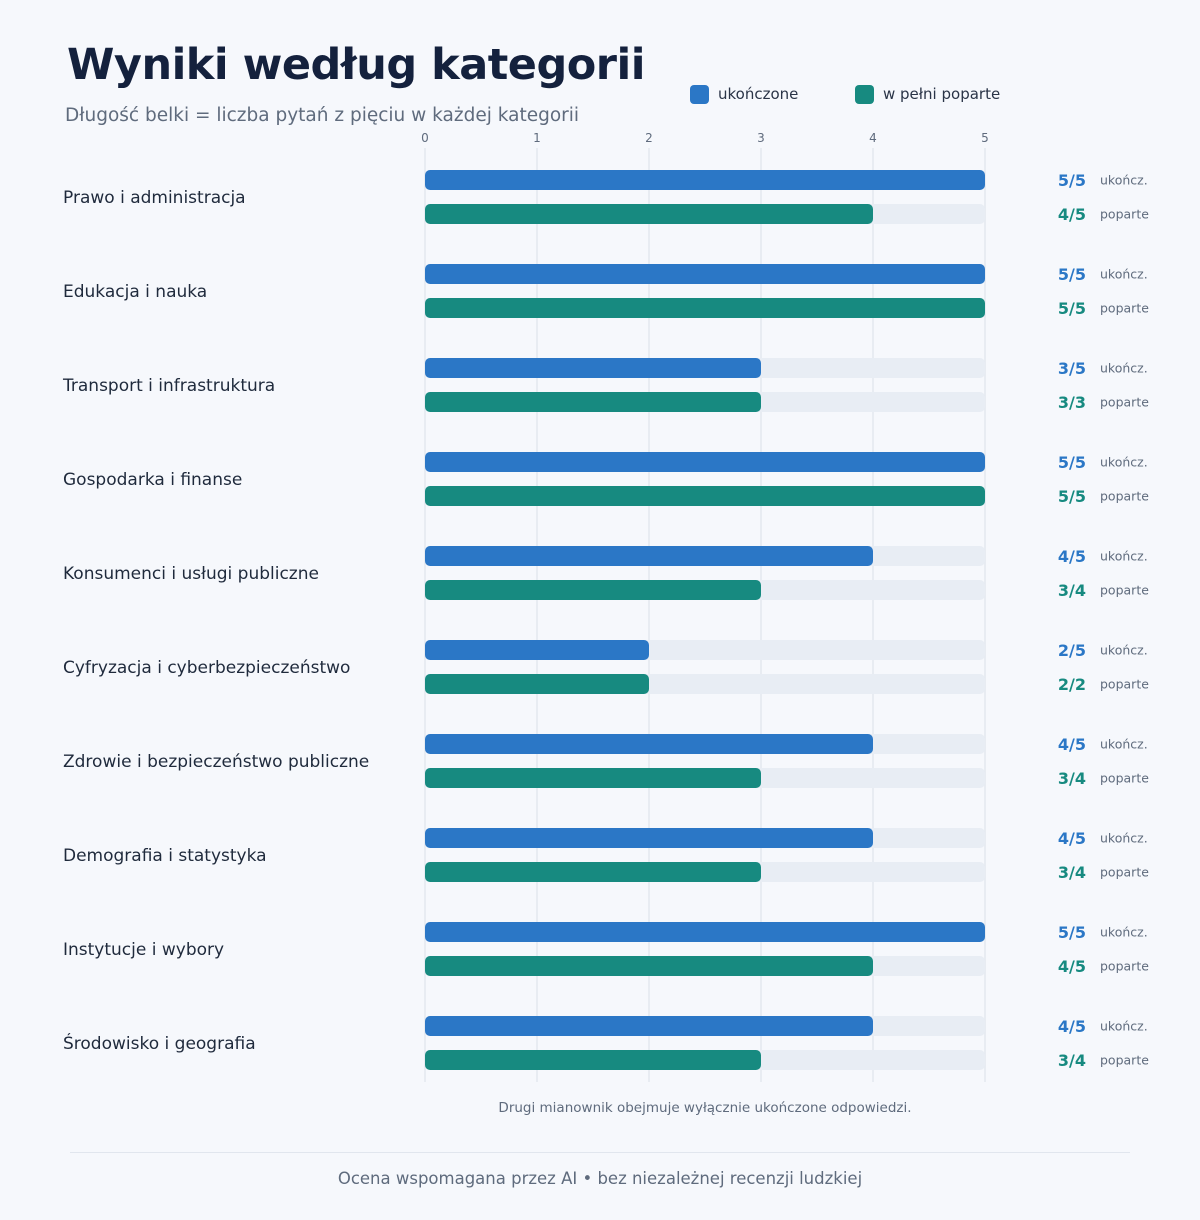  What do you see at coordinates (206, 668) in the screenshot?
I see `category-label: Cyfryzacja i cyberbezpieczeństwo` at bounding box center [206, 668].